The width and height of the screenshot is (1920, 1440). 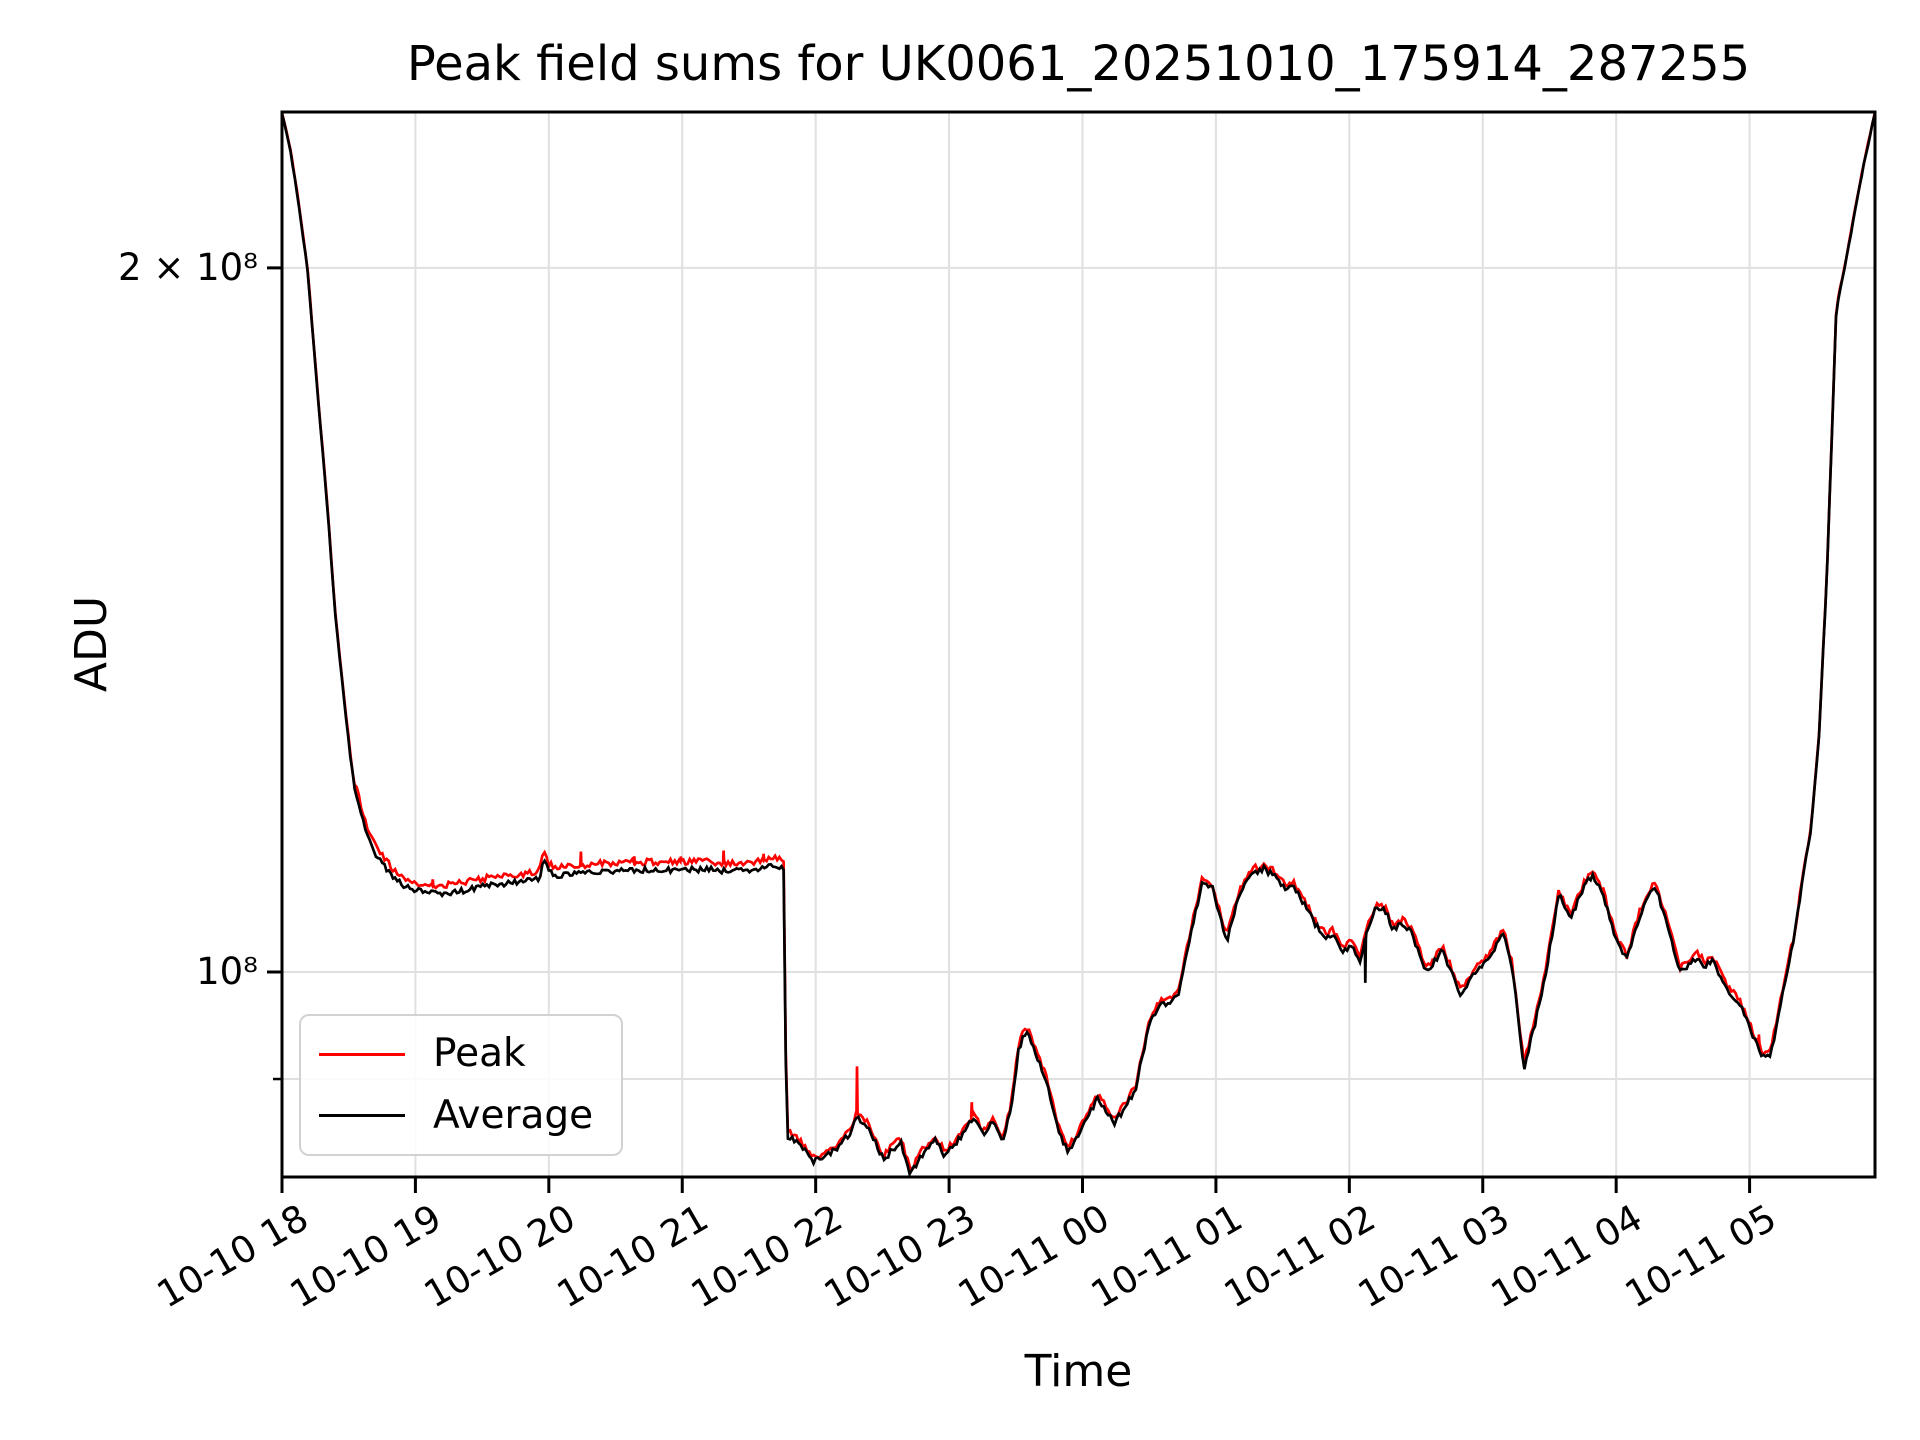 What do you see at coordinates (362, 1054) in the screenshot?
I see `peak-line-swatch` at bounding box center [362, 1054].